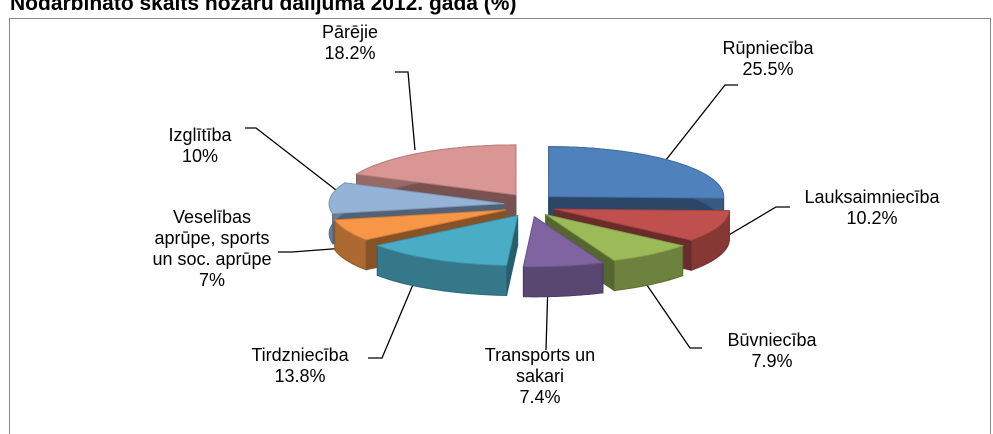 The width and height of the screenshot is (993, 434). I want to click on slice-outer-wall, so click(563, 280).